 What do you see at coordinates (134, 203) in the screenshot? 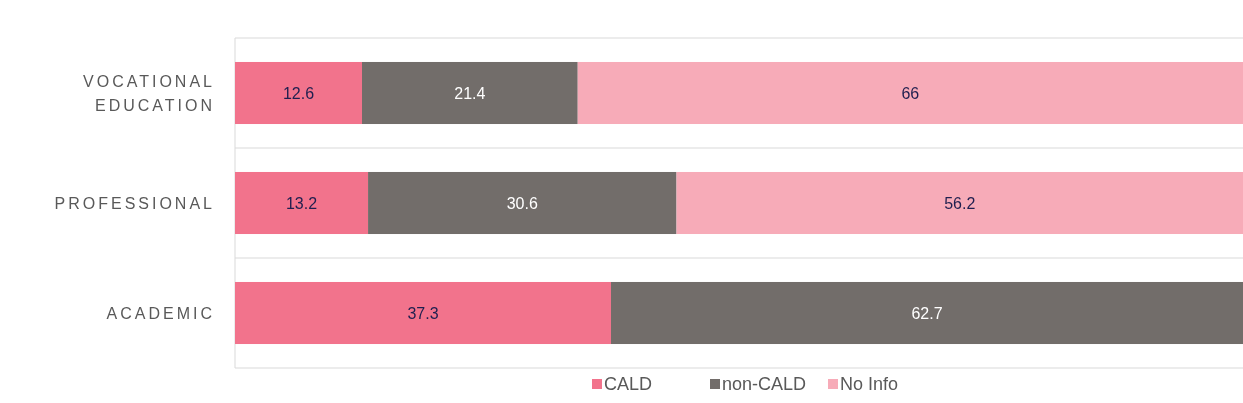
I see `y-tick-label: PROFESSIONAL` at bounding box center [134, 203].